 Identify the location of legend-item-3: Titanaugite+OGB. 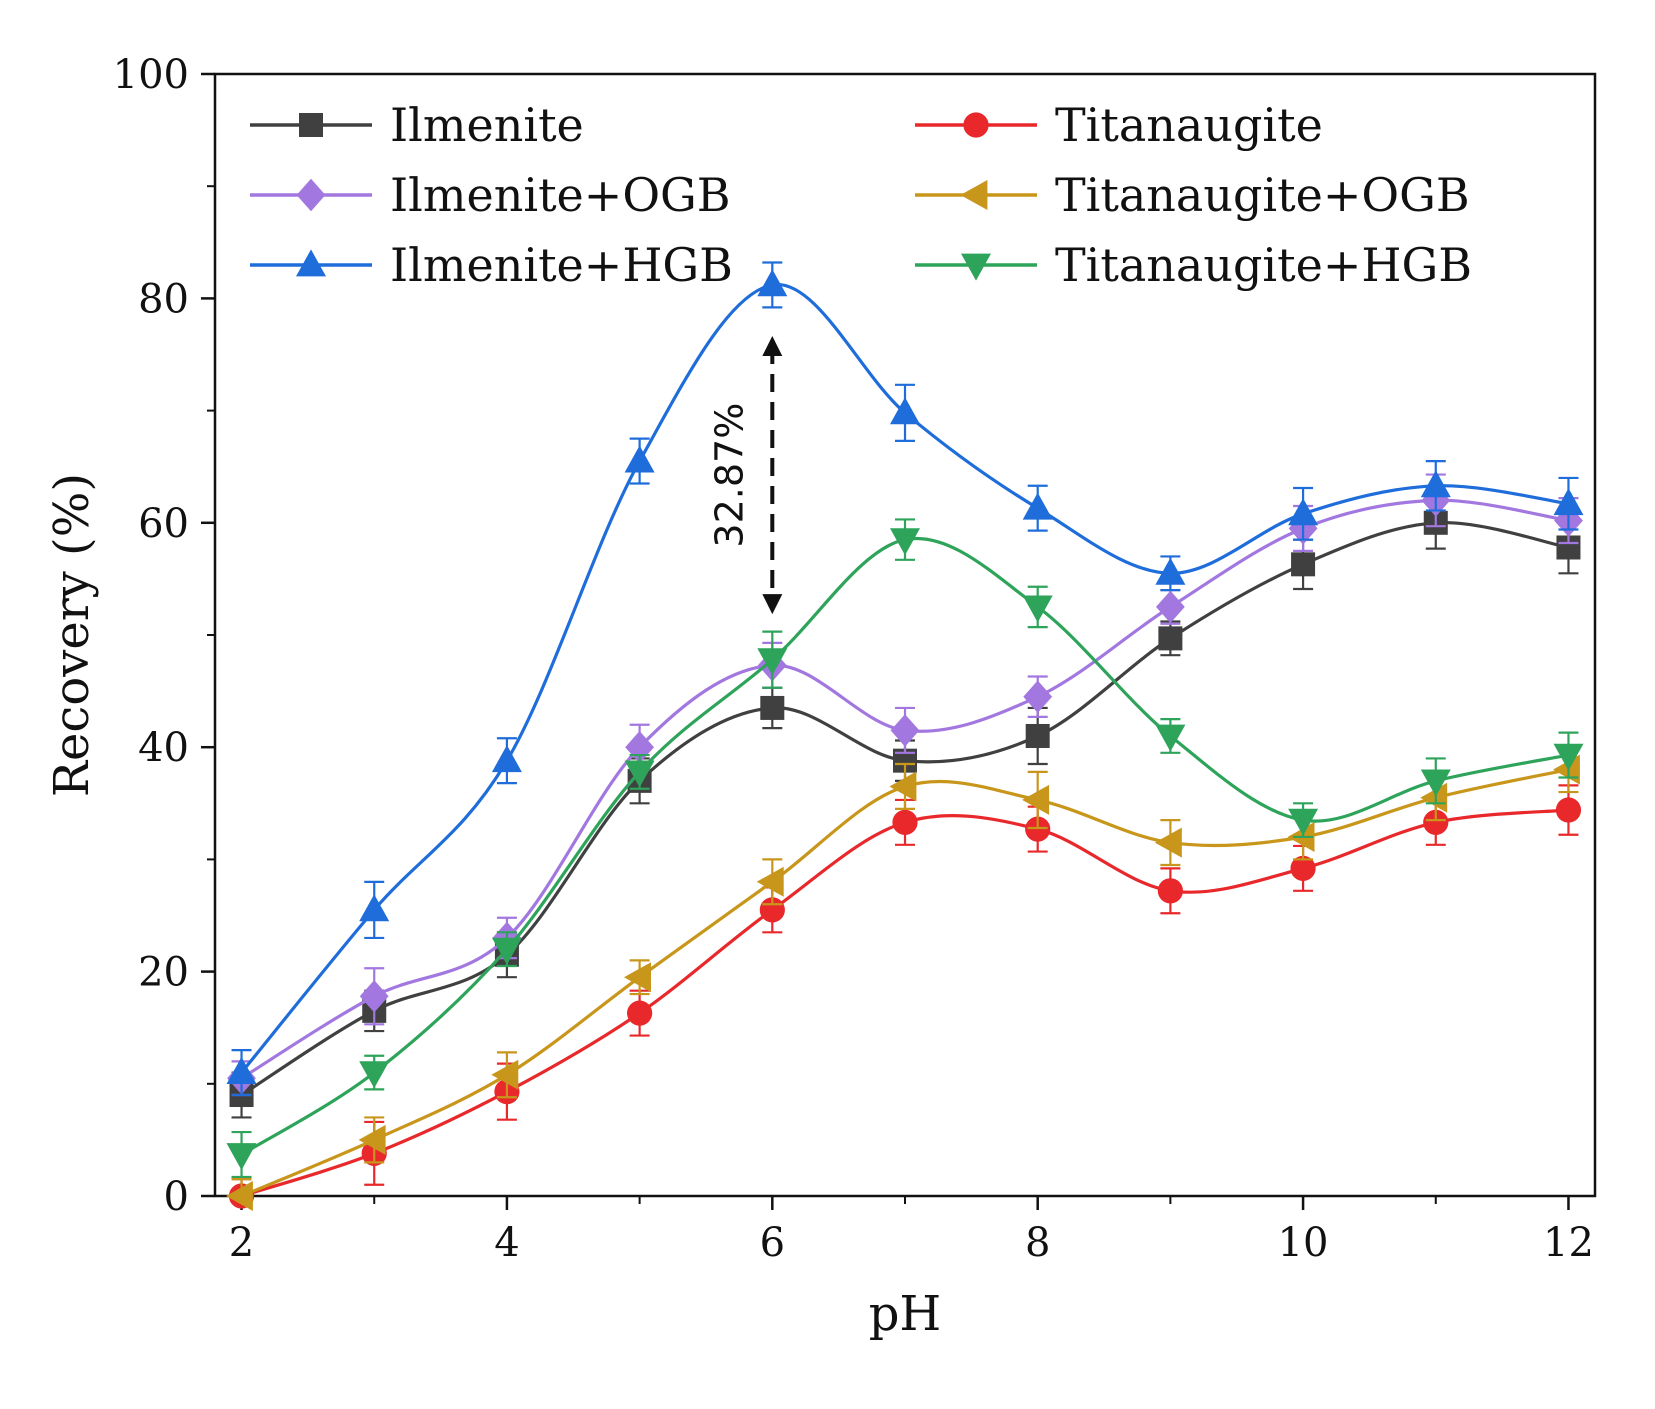
(1192, 195).